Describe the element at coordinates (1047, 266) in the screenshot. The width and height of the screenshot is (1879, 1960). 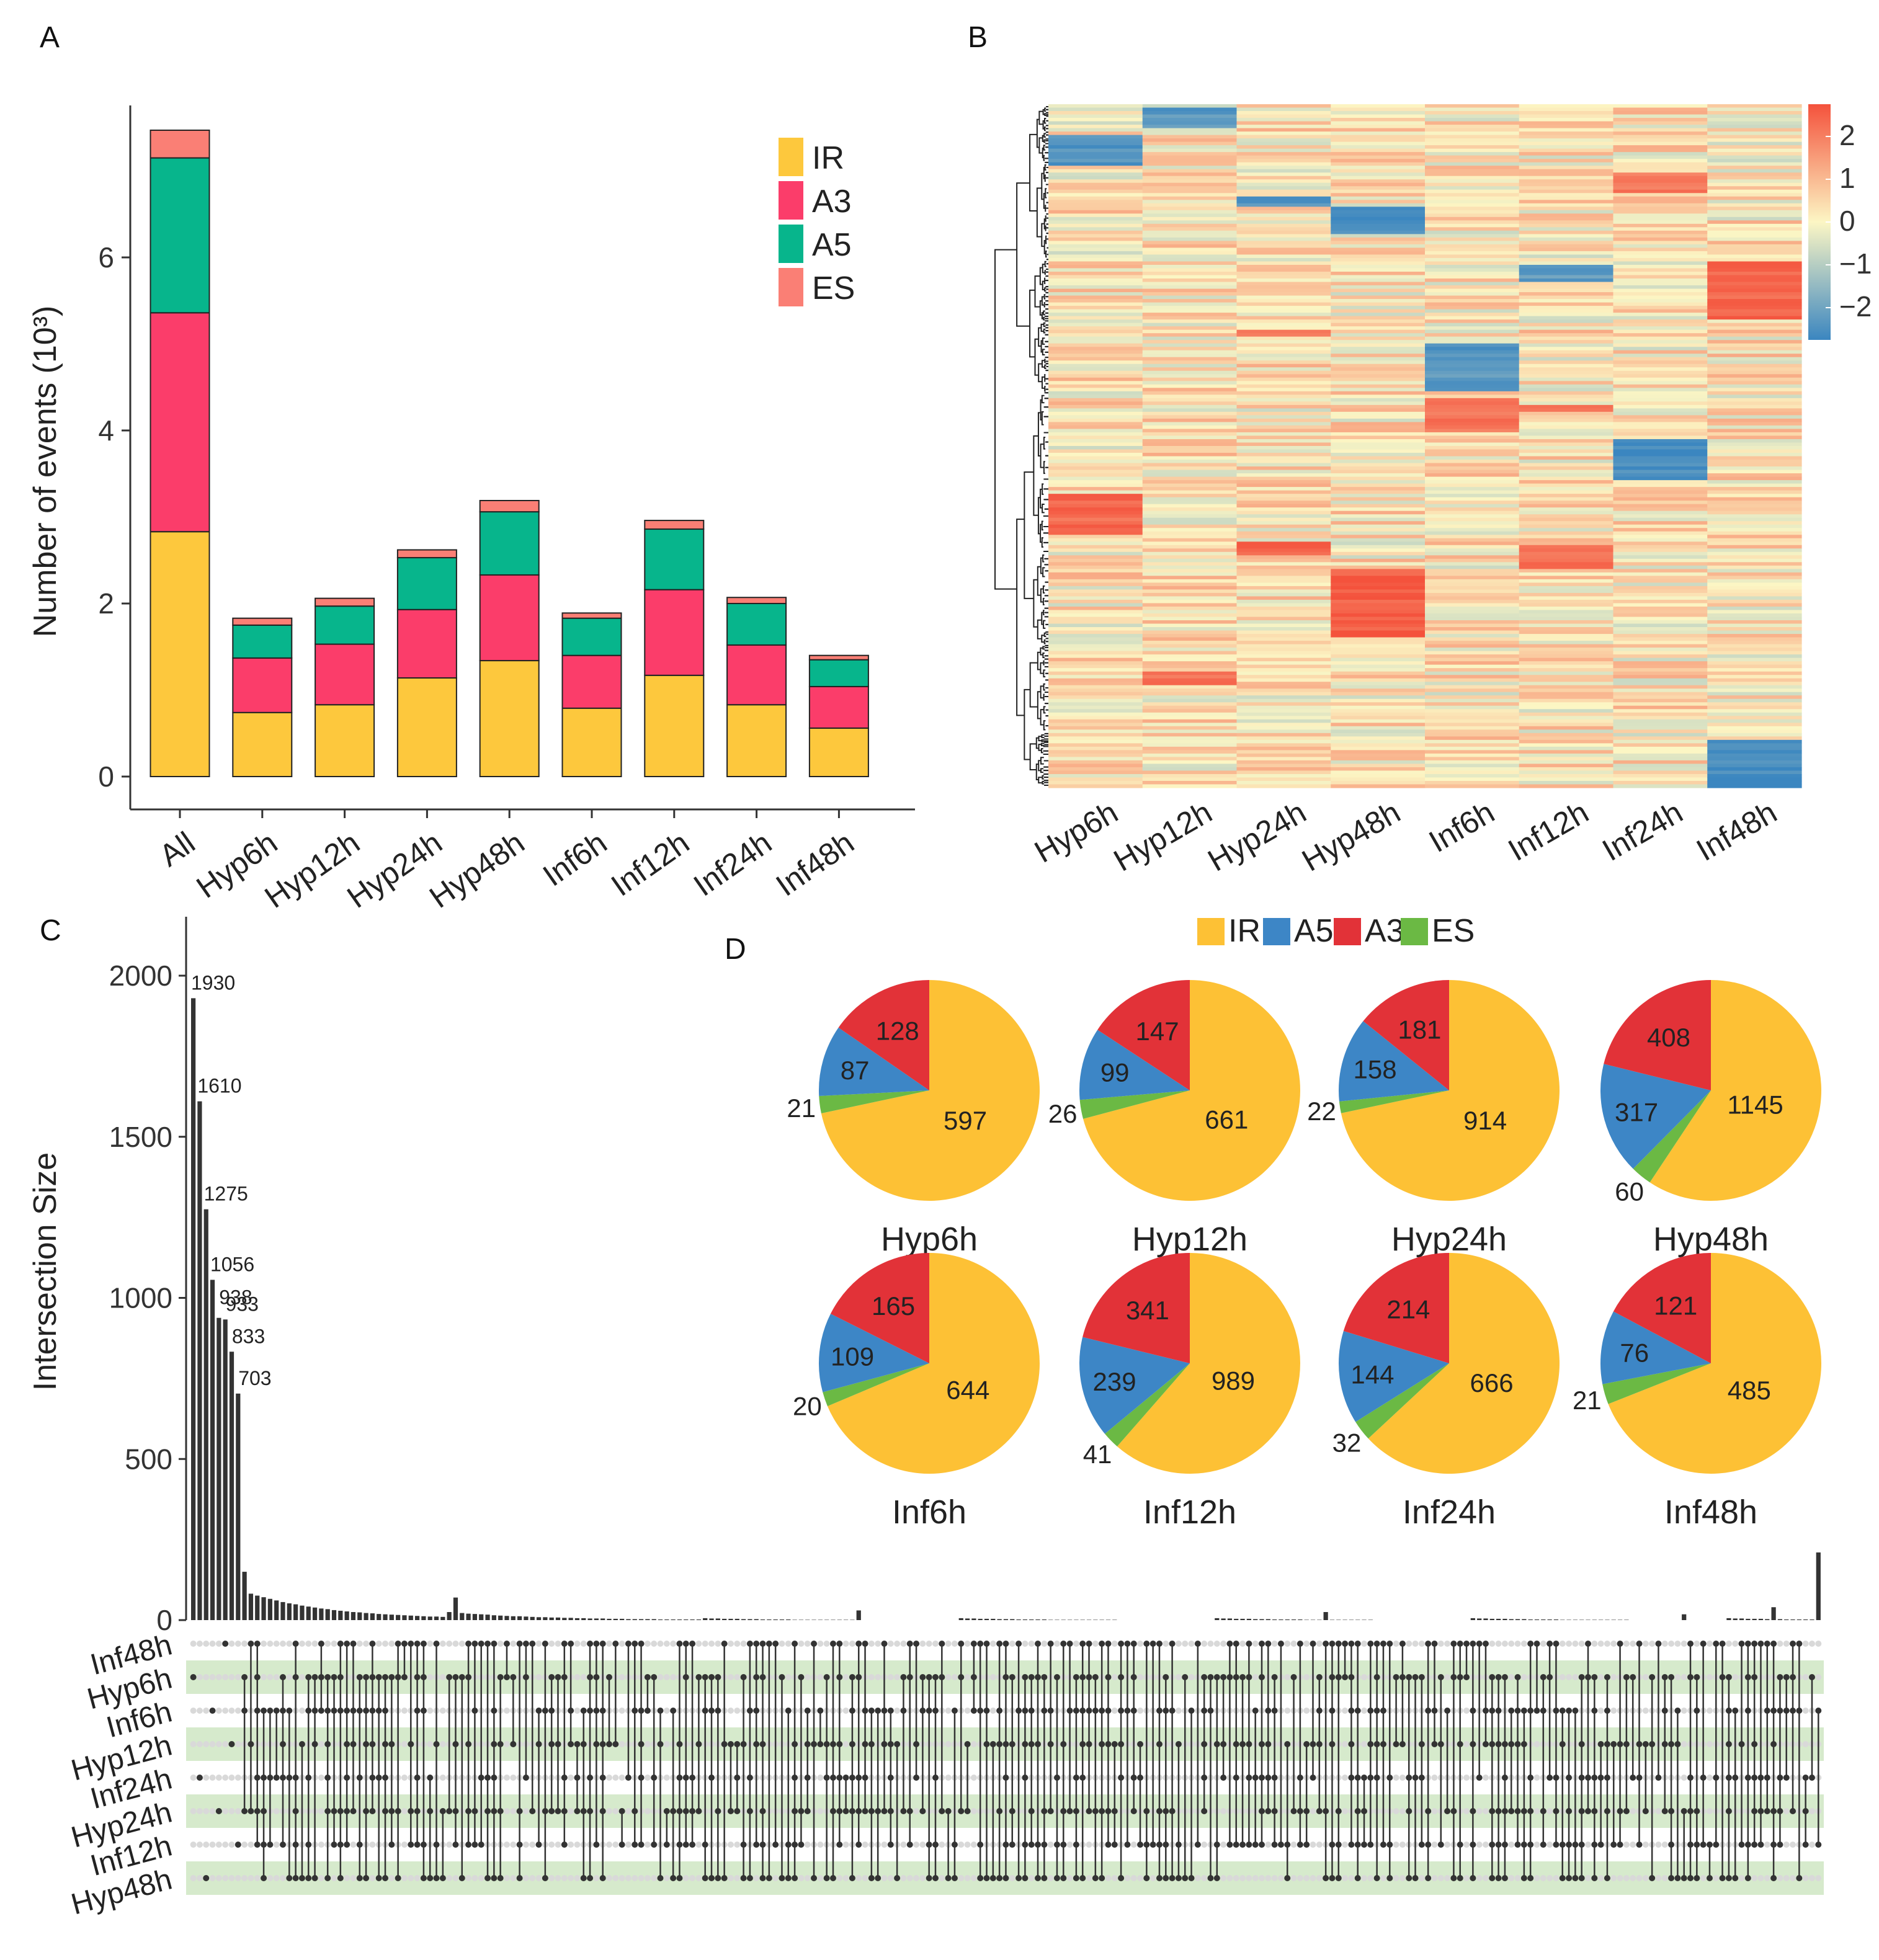
I see `dendrogram-leaf` at that location.